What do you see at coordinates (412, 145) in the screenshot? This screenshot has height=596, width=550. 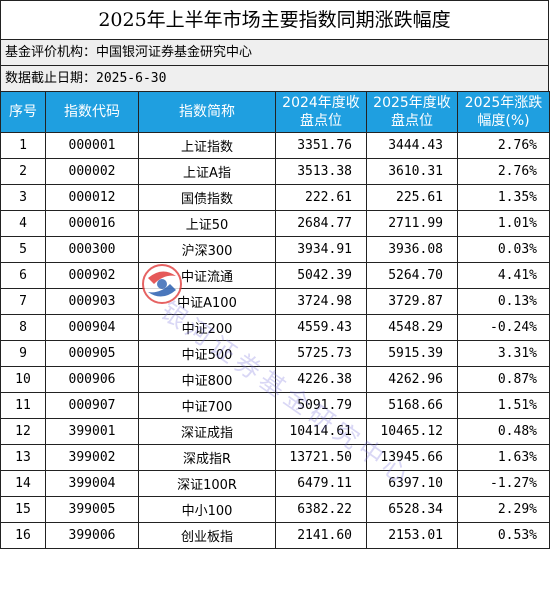 I see `cell-close-2025: 3444.43` at bounding box center [412, 145].